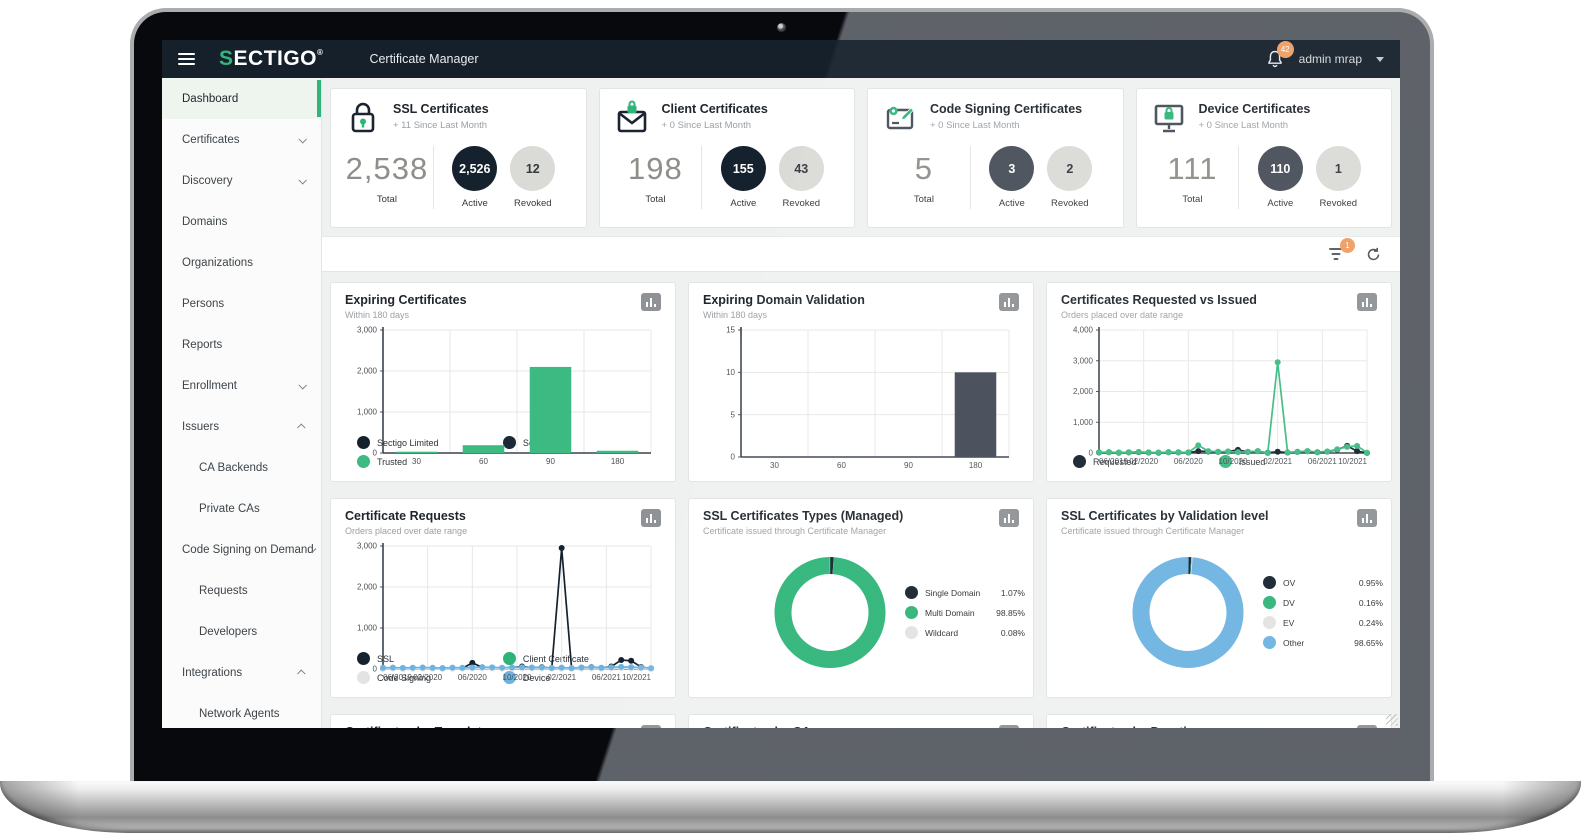 The width and height of the screenshot is (1581, 833). I want to click on chart-title: SSL Certificates by Validation level, so click(1165, 516).